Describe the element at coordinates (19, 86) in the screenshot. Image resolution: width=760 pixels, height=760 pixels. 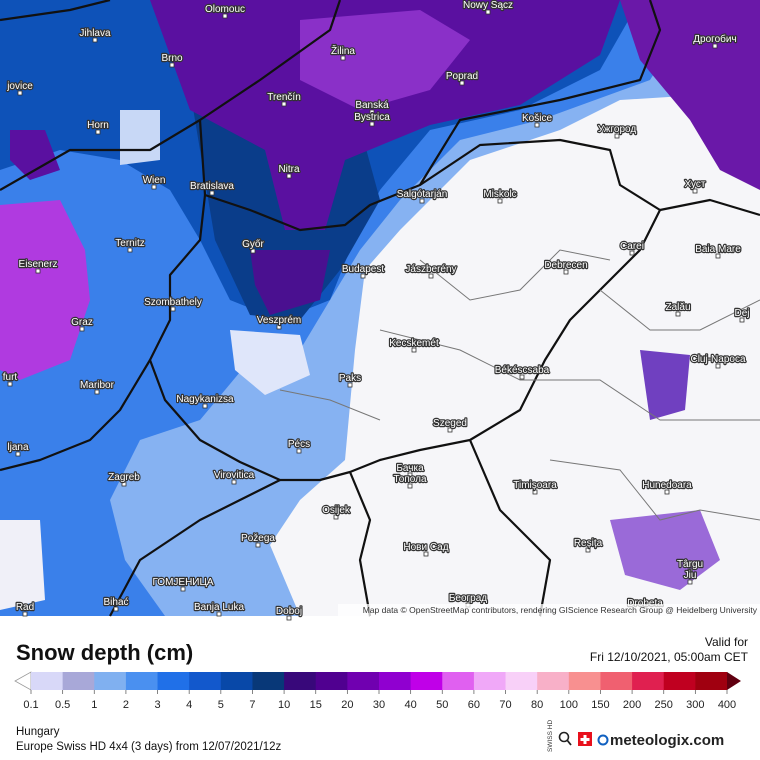
I see `city-label: jovice` at that location.